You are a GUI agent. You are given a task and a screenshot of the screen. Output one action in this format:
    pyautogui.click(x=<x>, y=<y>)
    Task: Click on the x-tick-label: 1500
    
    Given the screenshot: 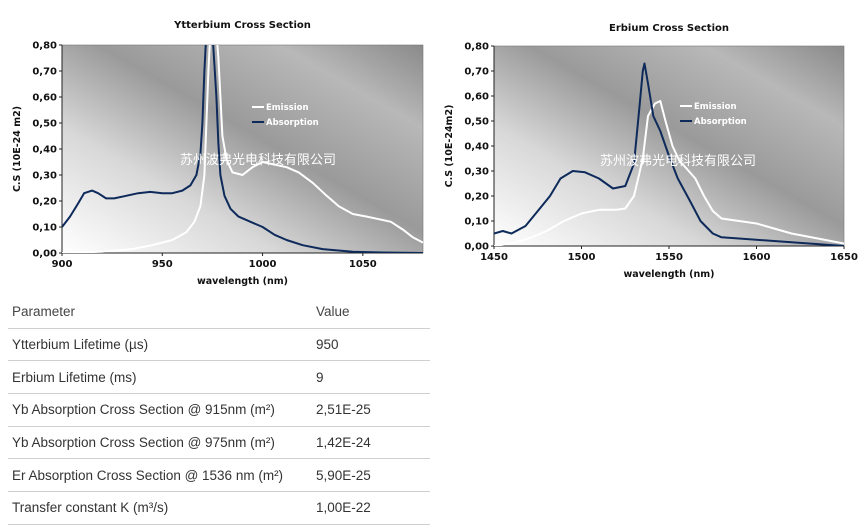 What is the action you would take?
    pyautogui.click(x=582, y=257)
    